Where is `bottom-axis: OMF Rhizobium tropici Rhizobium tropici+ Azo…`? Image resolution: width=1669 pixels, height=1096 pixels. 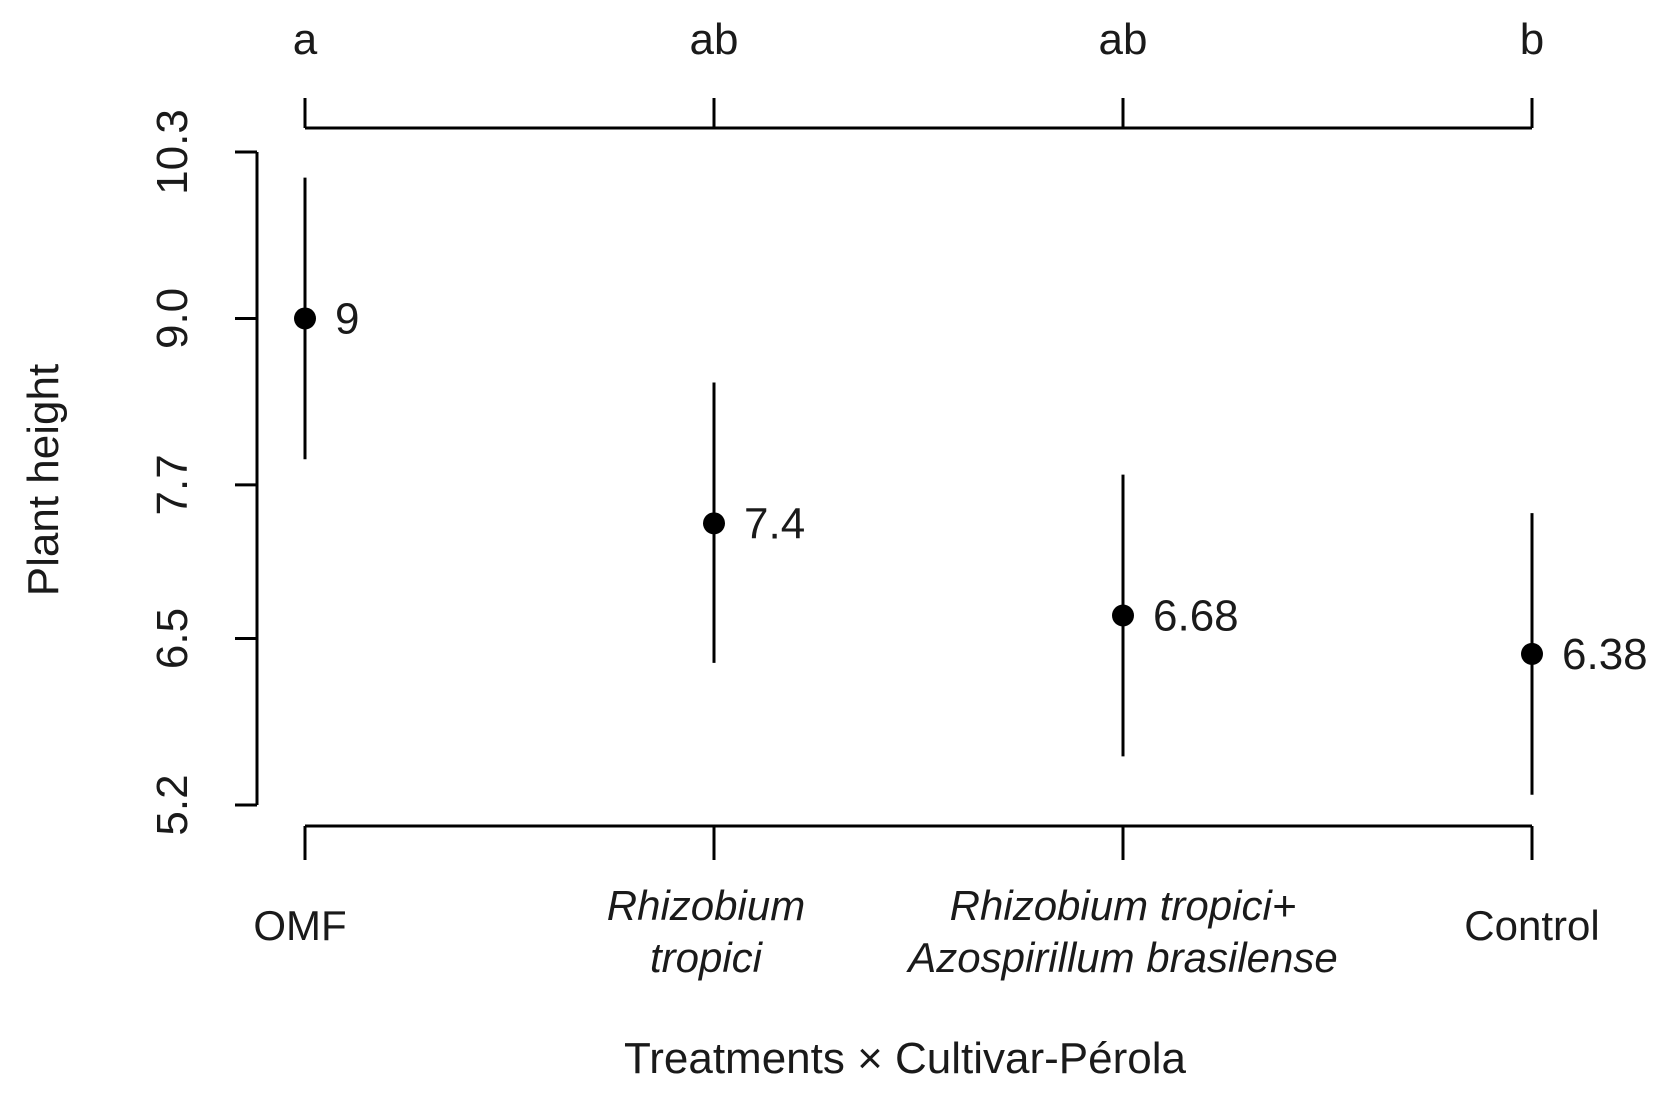 bottom-axis: OMF Rhizobium tropici Rhizobium tropici+ Azo… is located at coordinates (926, 902).